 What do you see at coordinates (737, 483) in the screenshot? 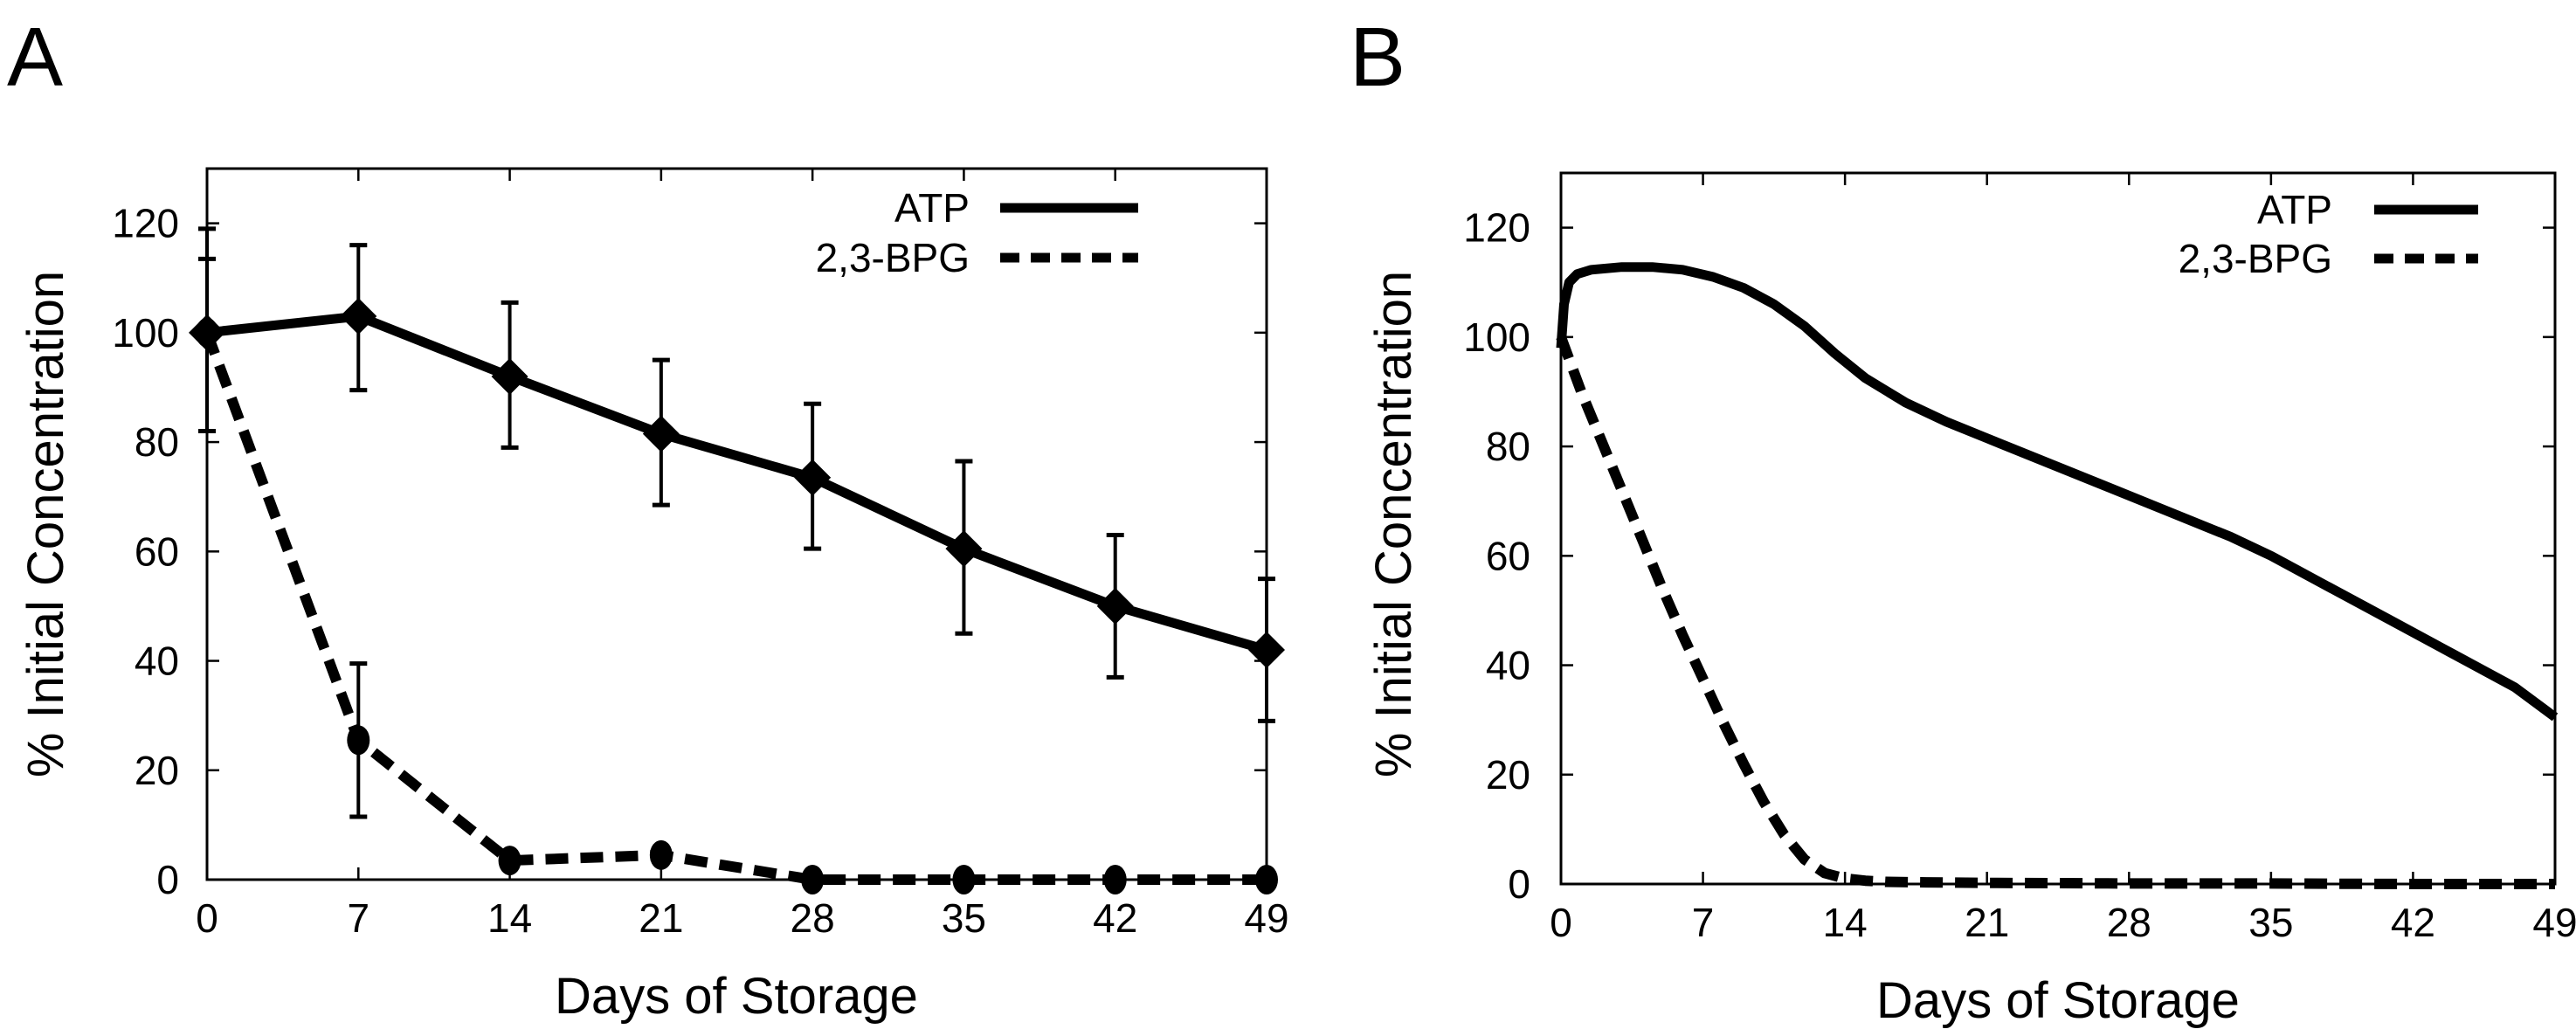
I see `atp-line-a` at bounding box center [737, 483].